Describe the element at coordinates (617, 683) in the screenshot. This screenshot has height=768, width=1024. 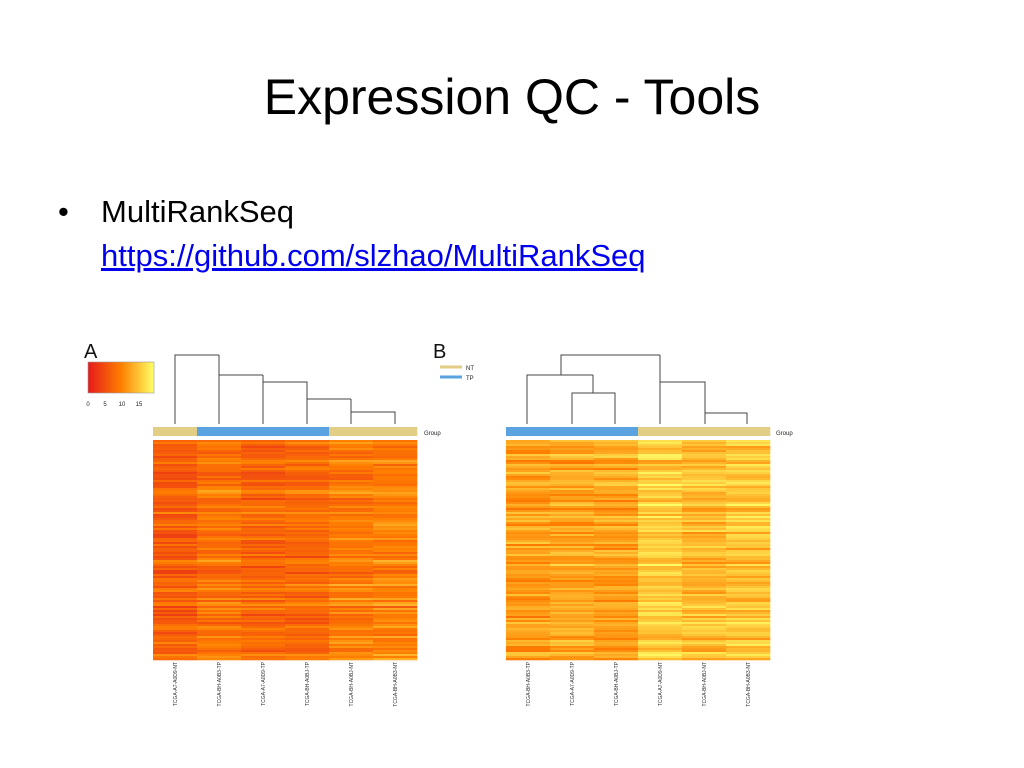
I see `column-label: TCGA-BH-A0BJ-TP` at that location.